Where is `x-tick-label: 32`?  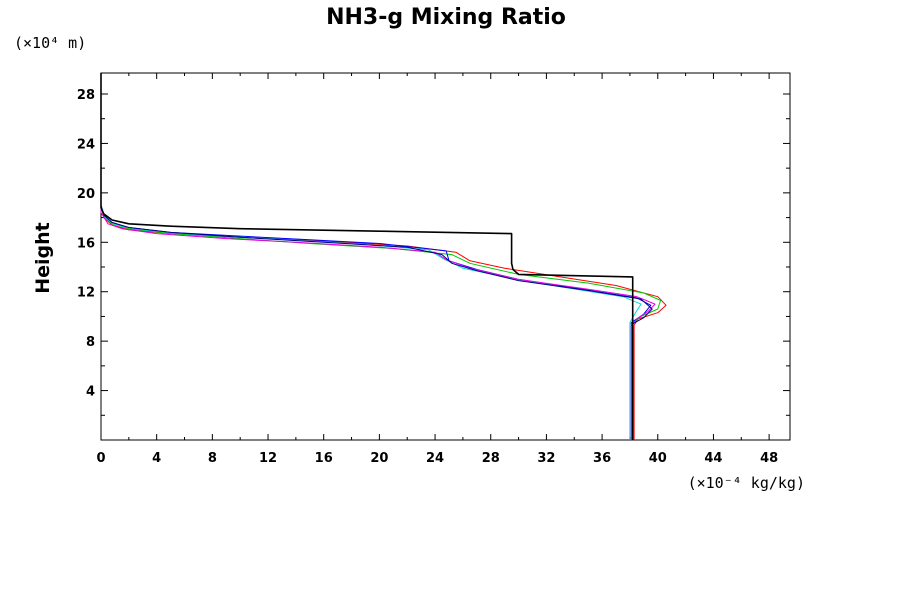 x-tick-label: 32 is located at coordinates (546, 458).